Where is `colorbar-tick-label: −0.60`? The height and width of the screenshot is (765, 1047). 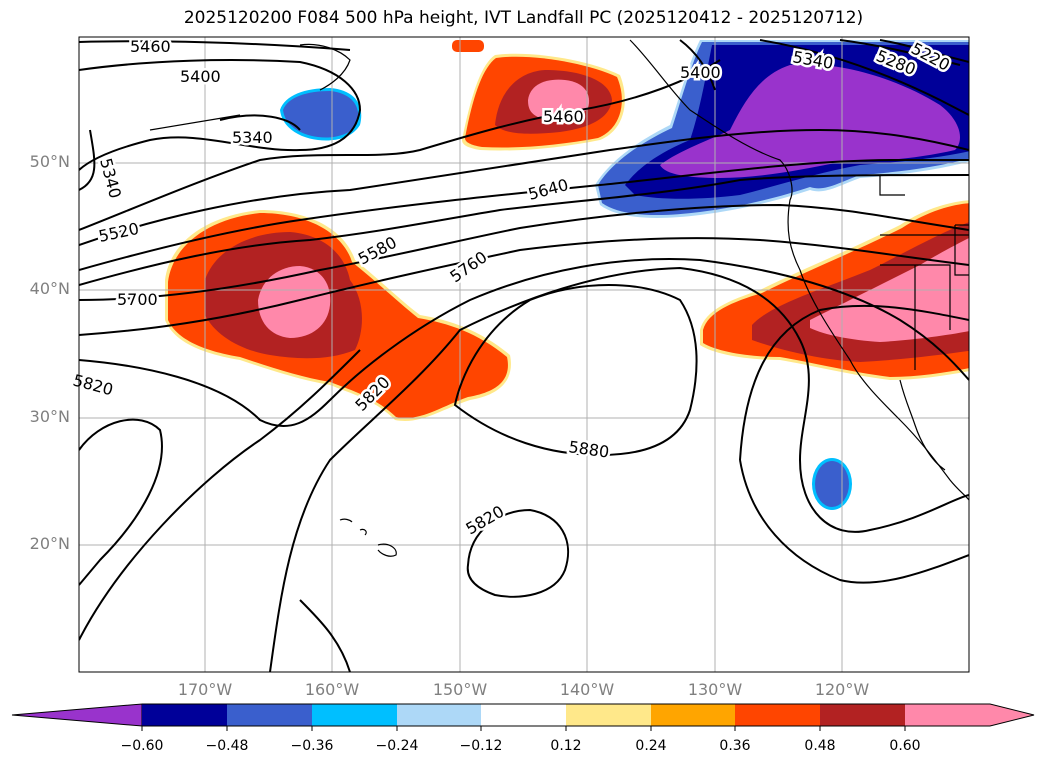
colorbar-tick-label: −0.60 is located at coordinates (142, 746).